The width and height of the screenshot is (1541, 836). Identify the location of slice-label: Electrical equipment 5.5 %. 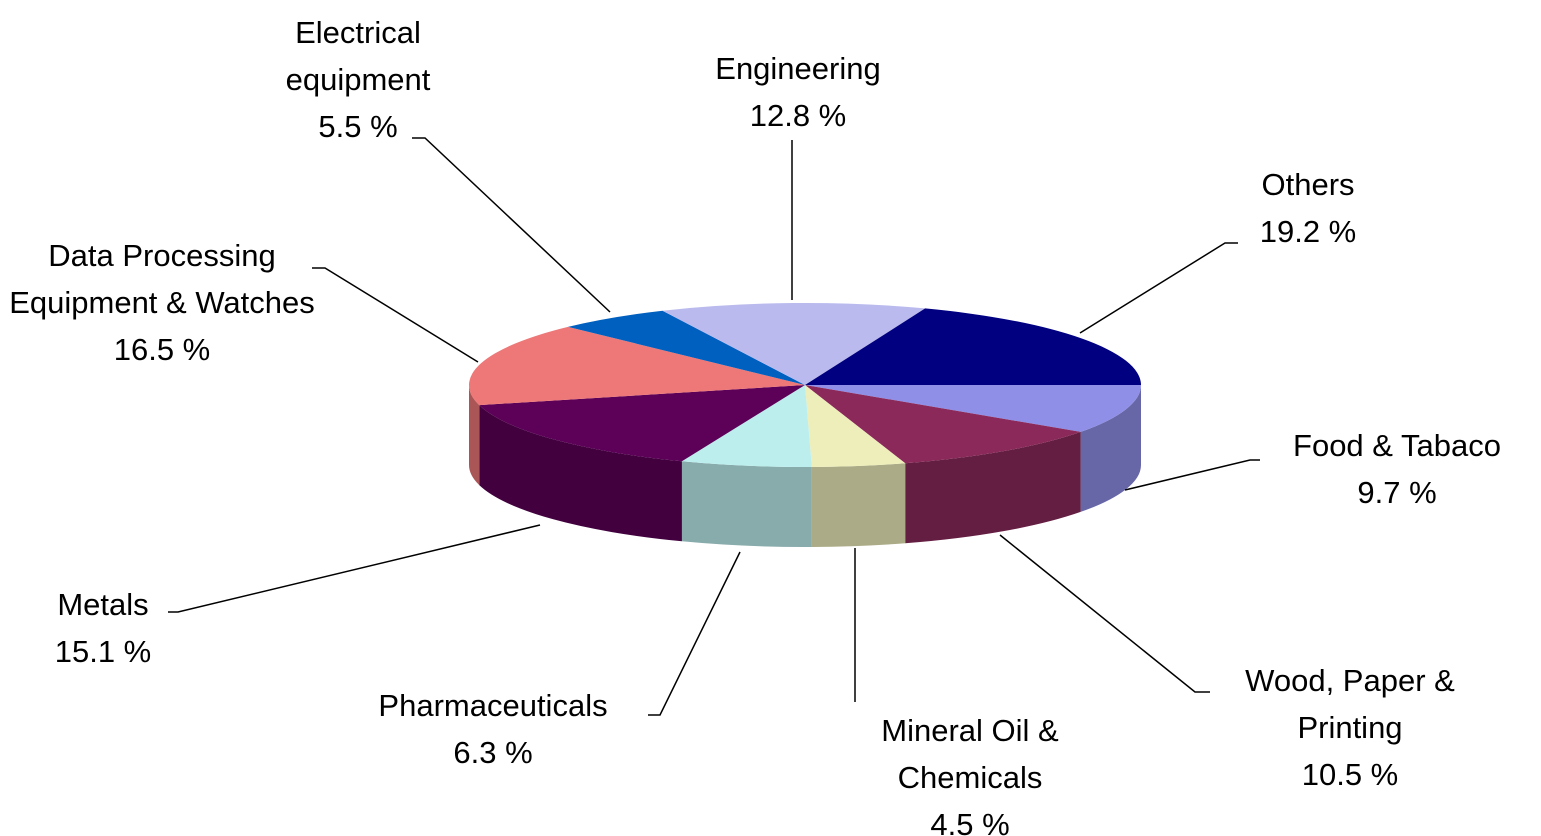
(358, 79).